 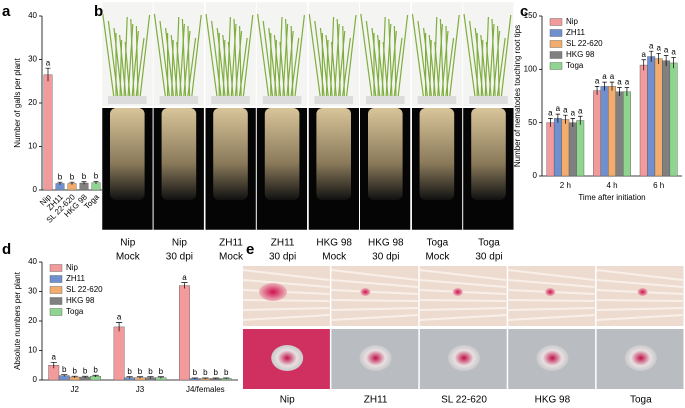 I want to click on nematode, so click(x=640, y=358).